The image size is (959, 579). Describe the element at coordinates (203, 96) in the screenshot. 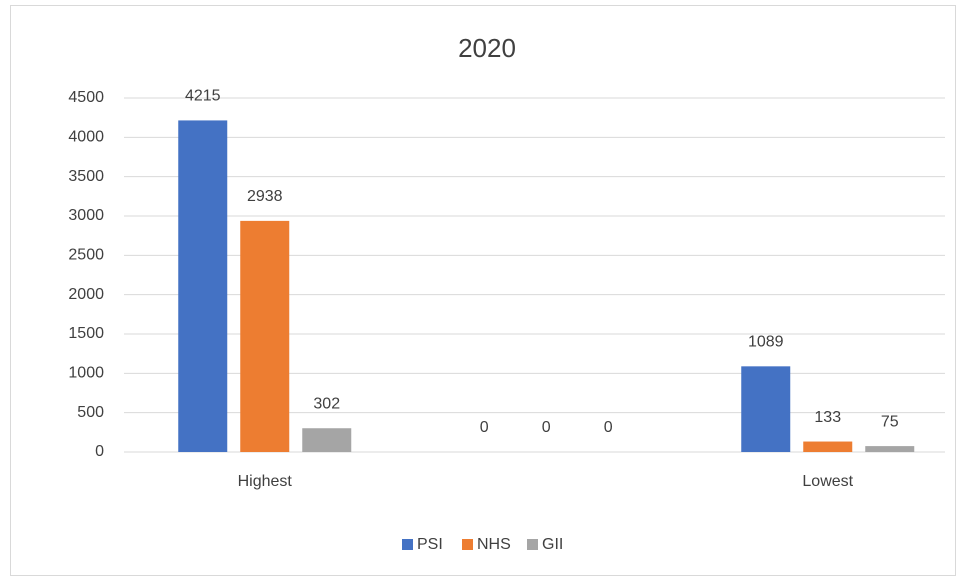

I see `data-label: 4215` at that location.